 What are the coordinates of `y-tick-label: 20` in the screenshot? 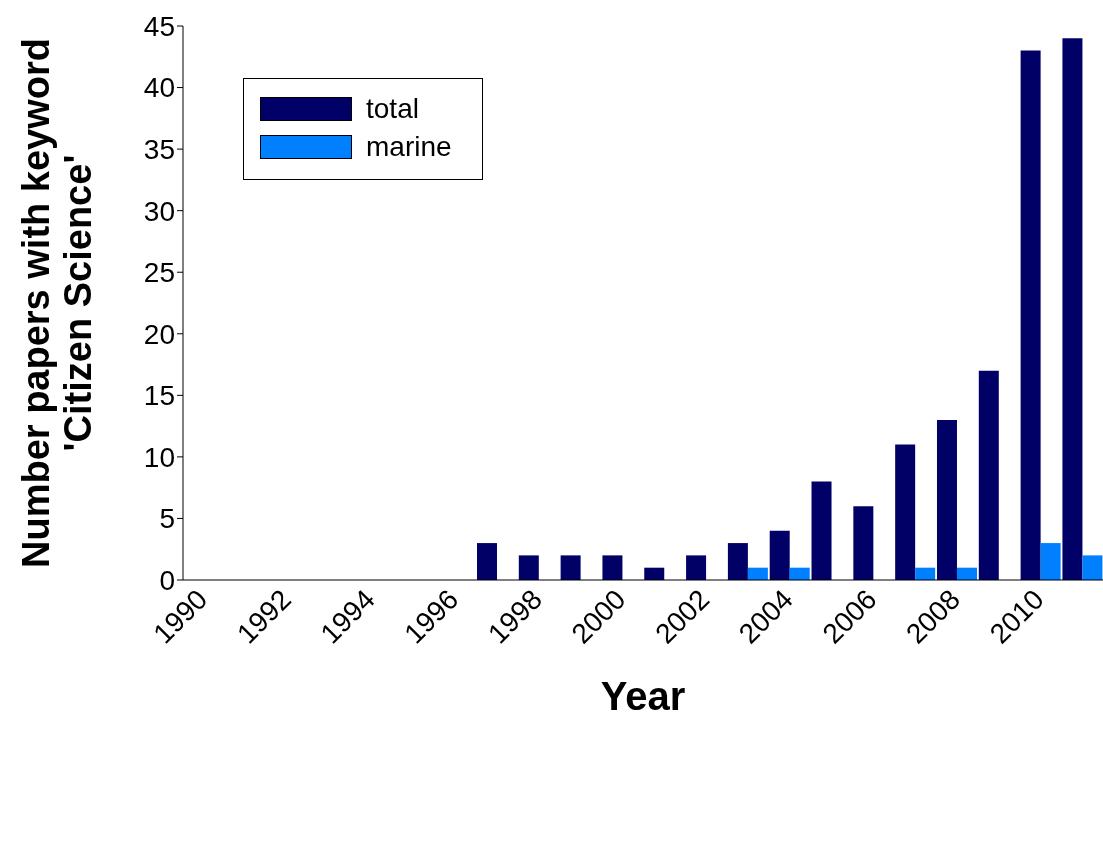 It's located at (159, 334).